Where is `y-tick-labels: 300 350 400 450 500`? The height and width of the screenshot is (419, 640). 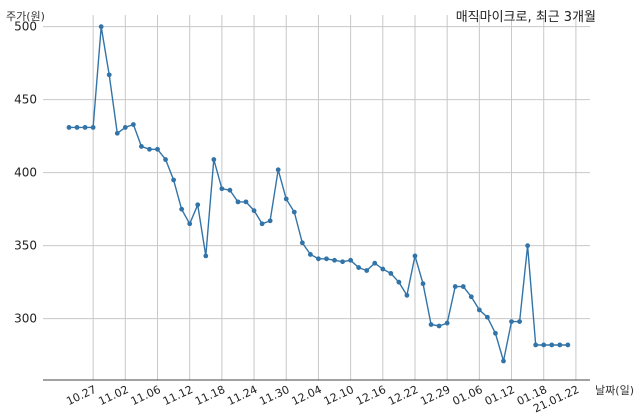
y-tick-labels: 300 350 400 450 500 is located at coordinates (25, 173).